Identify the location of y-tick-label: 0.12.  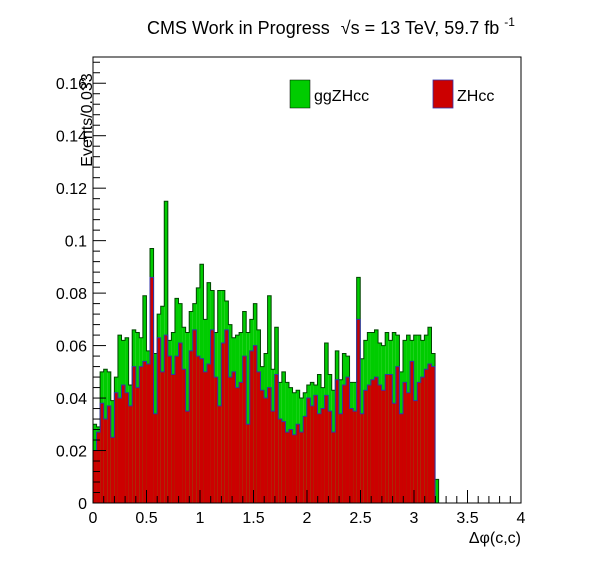
(71, 189).